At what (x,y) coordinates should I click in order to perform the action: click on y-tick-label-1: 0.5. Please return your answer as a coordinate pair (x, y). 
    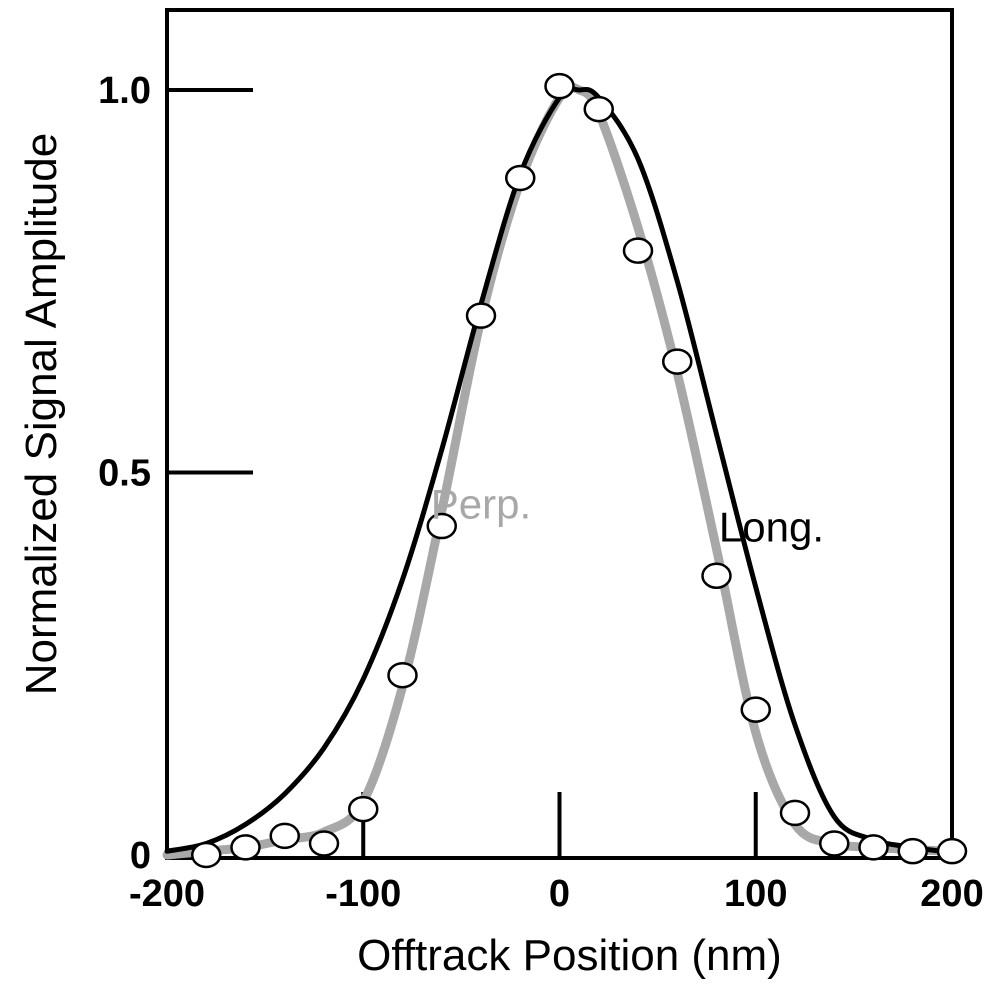
    Looking at the image, I should click on (124, 474).